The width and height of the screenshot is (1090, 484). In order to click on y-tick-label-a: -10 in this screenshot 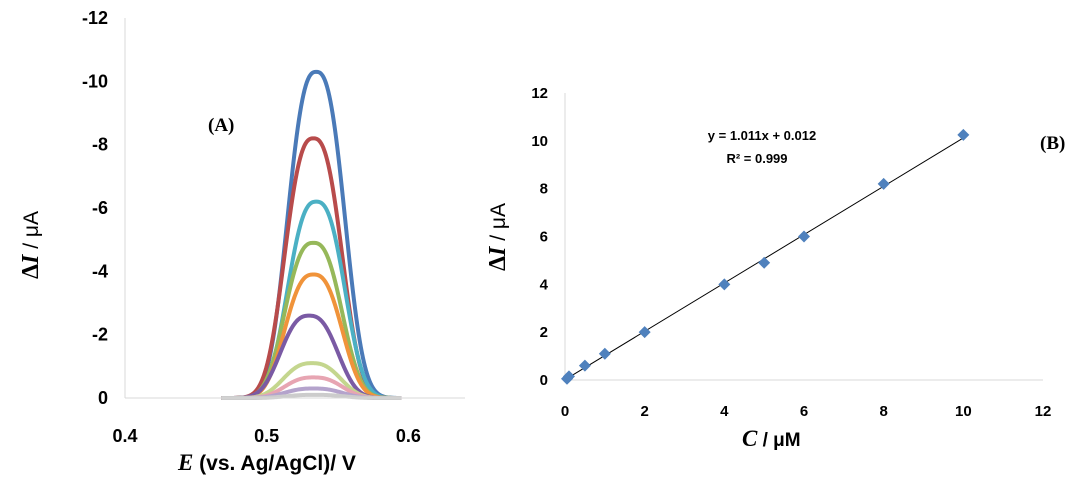, I will do `click(95, 81)`.